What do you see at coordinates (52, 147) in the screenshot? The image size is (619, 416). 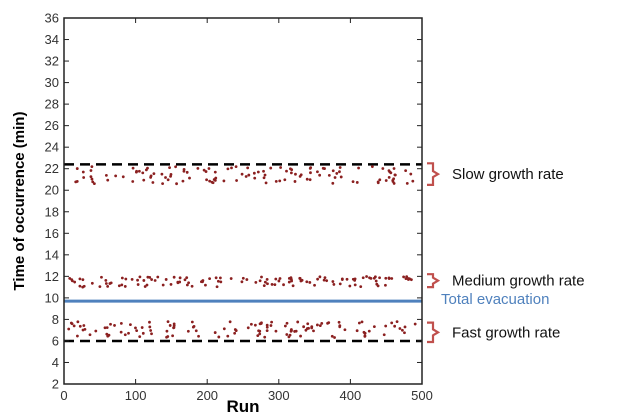 I see `y-tick-label: 24` at bounding box center [52, 147].